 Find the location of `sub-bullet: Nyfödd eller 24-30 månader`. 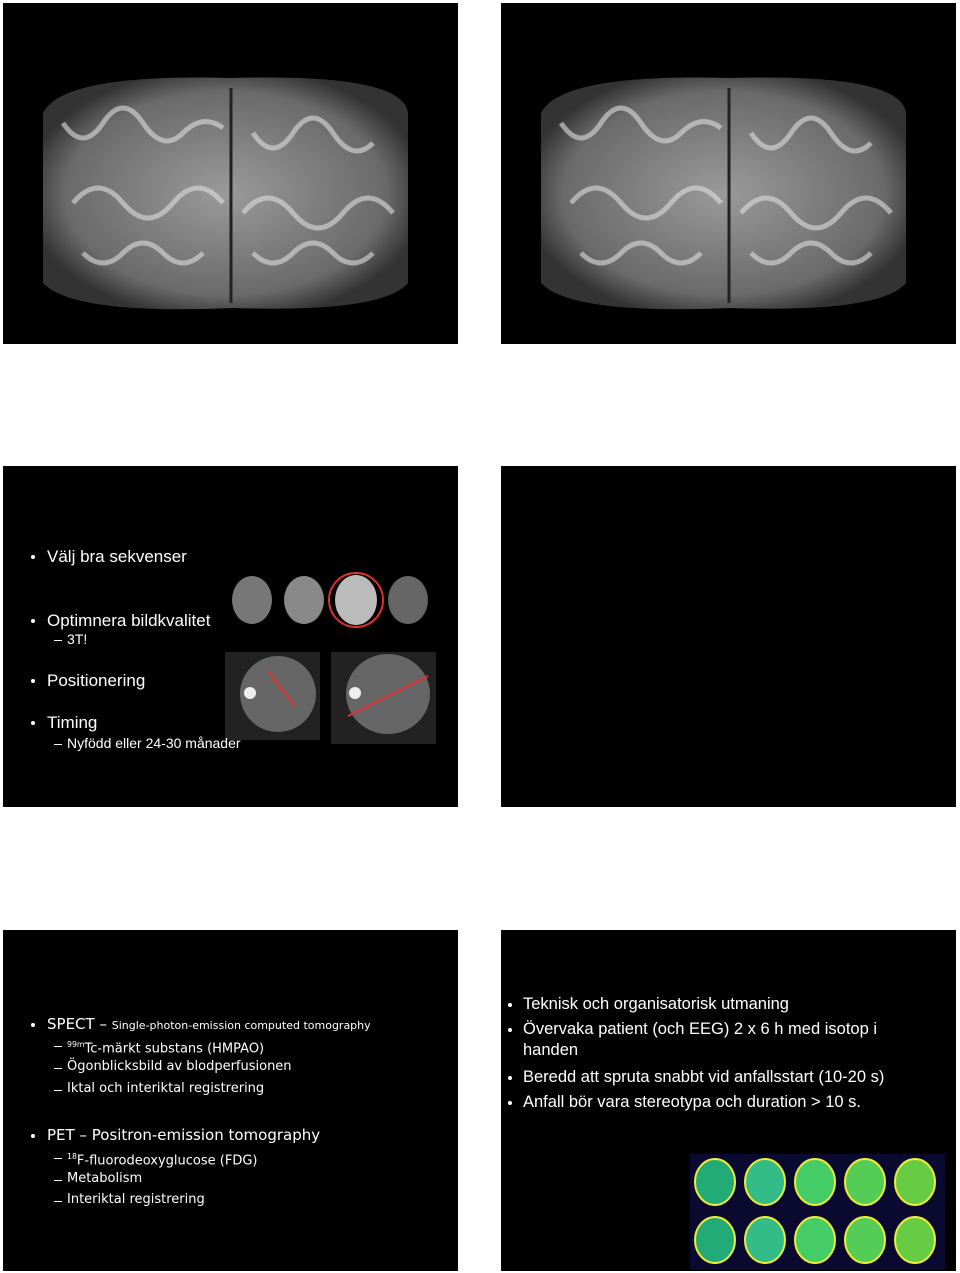

sub-bullet: Nyfödd eller 24-30 månader is located at coordinates (154, 743).